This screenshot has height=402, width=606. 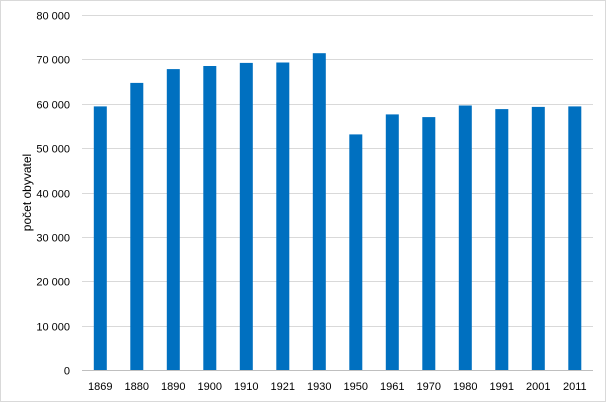 I want to click on y-tick-label: 70 000, so click(x=53, y=61).